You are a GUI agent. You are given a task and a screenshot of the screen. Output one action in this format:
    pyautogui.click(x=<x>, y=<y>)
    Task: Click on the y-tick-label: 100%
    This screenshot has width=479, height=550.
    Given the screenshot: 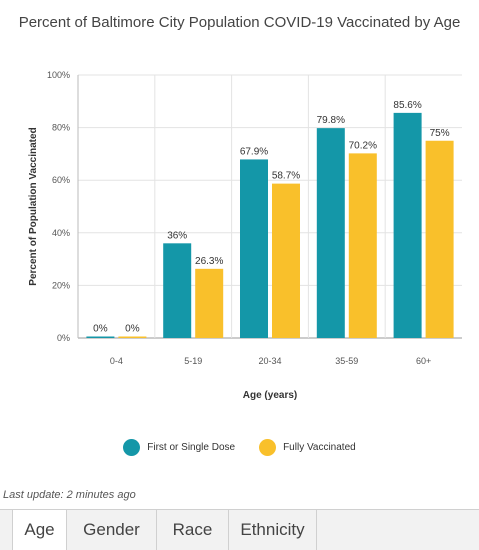 What is the action you would take?
    pyautogui.click(x=58, y=75)
    